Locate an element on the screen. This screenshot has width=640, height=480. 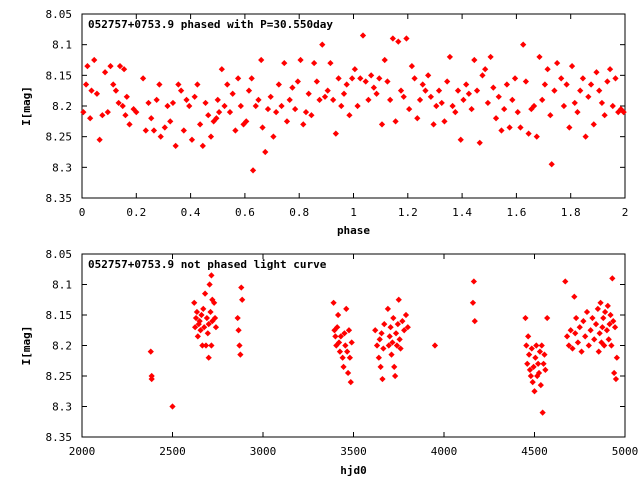
x-tick-label: 0.6 is located at coordinates (245, 212).